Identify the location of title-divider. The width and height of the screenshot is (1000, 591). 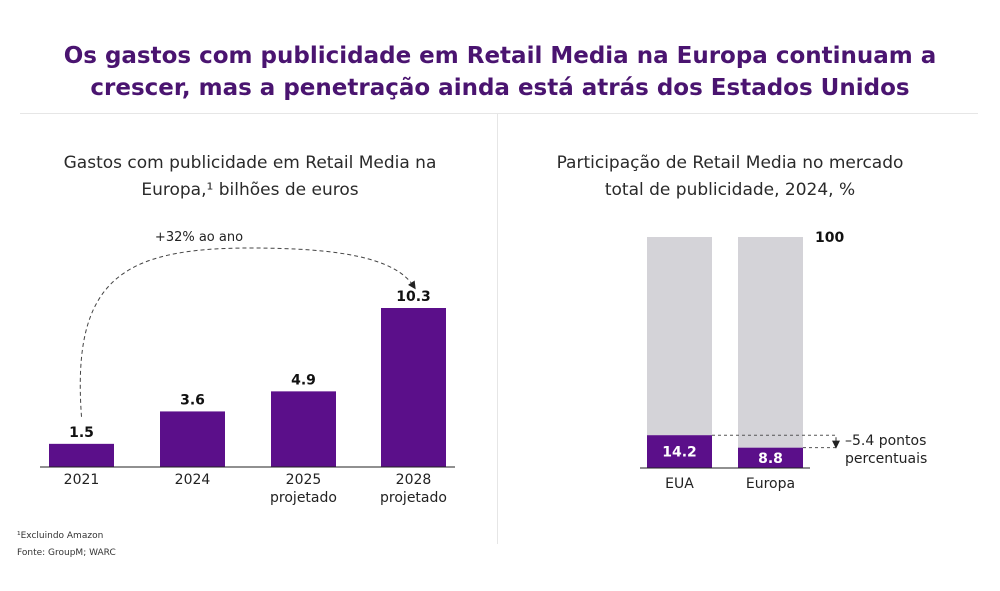
(499, 113).